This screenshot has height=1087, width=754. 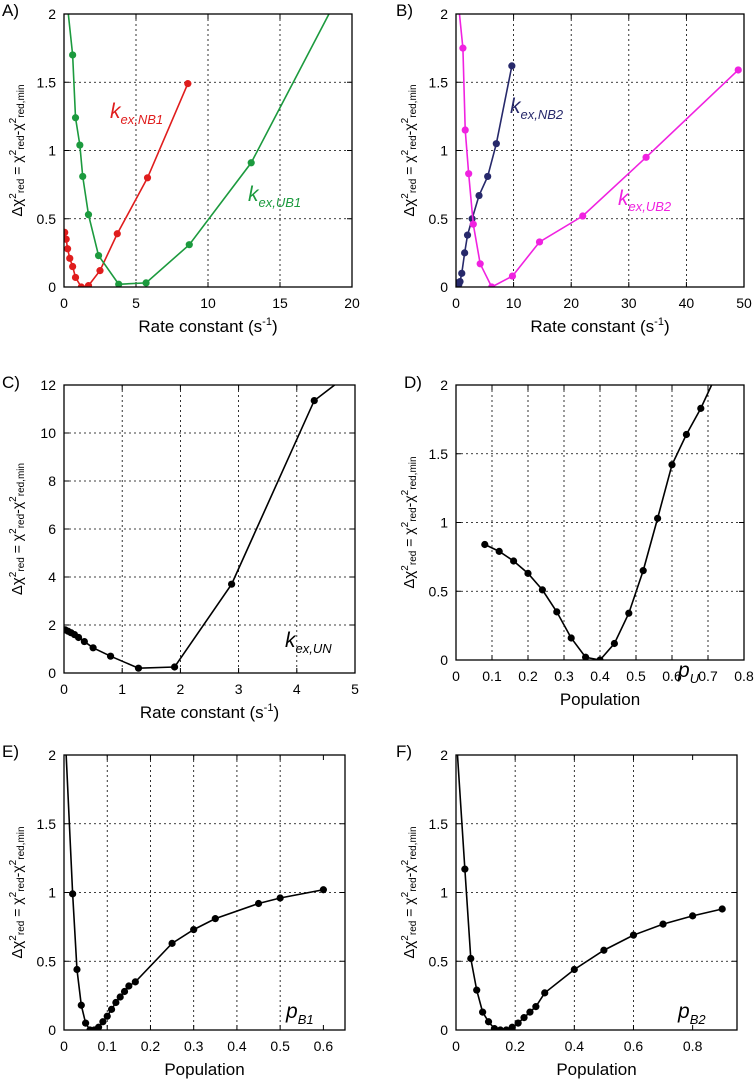 What do you see at coordinates (744, 303) in the screenshot?
I see `x-tick-label: 50` at bounding box center [744, 303].